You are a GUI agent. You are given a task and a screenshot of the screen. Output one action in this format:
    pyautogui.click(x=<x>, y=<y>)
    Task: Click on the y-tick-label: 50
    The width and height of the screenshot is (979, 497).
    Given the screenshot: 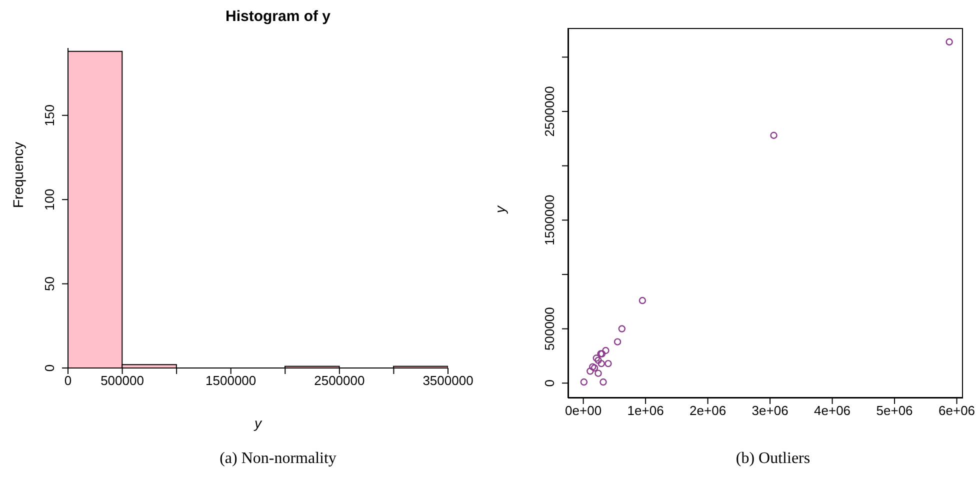 What is the action you would take?
    pyautogui.click(x=49, y=284)
    